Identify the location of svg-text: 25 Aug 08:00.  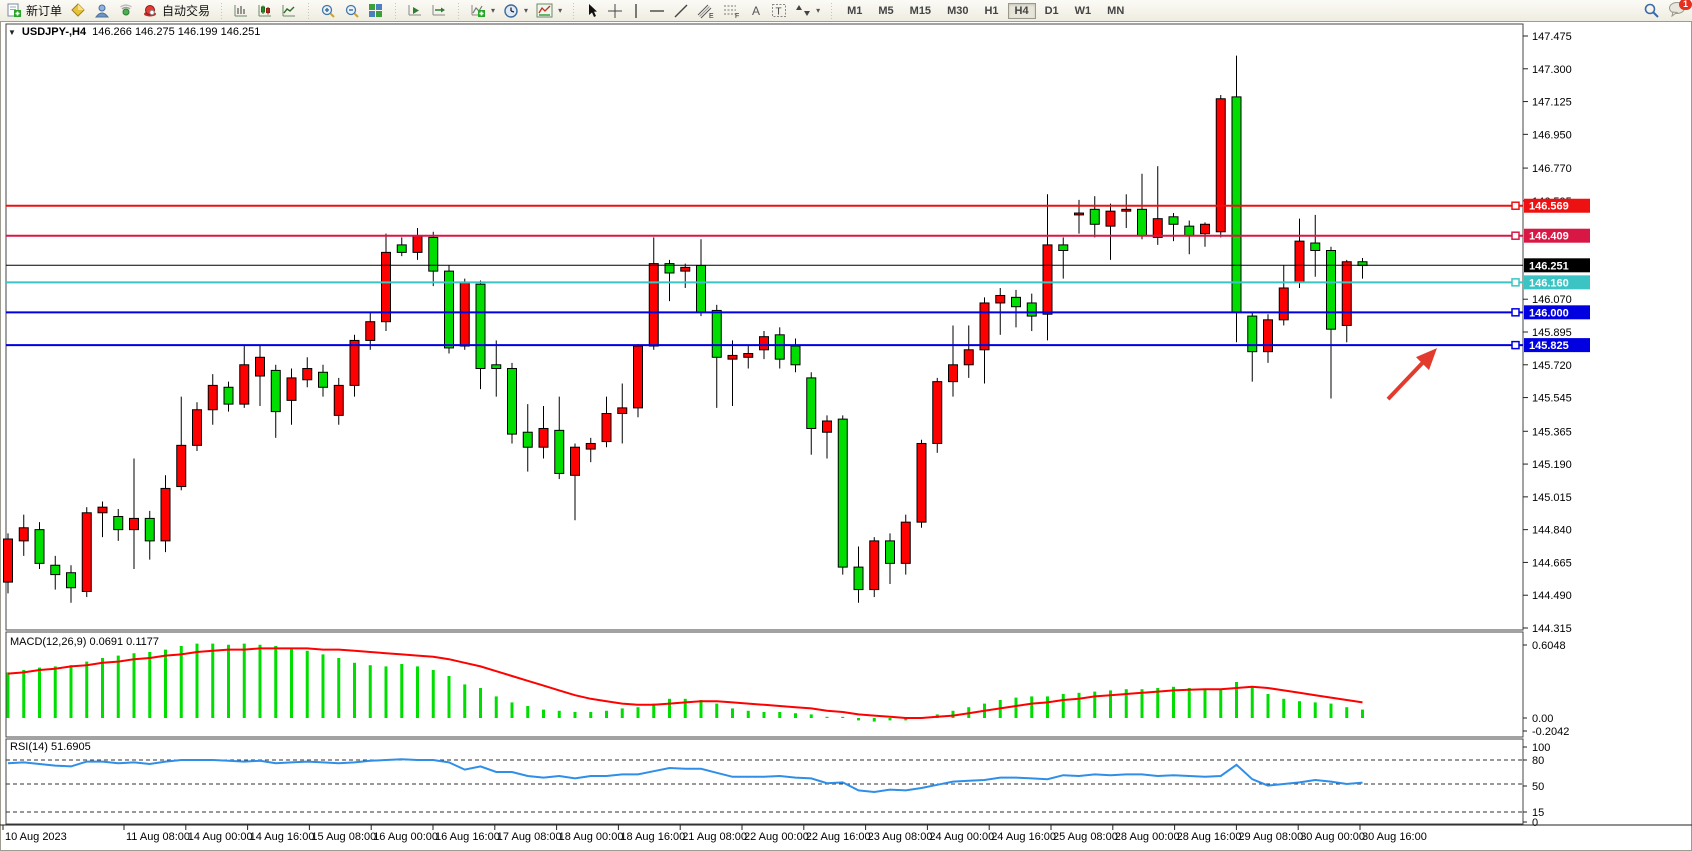
(1085, 837).